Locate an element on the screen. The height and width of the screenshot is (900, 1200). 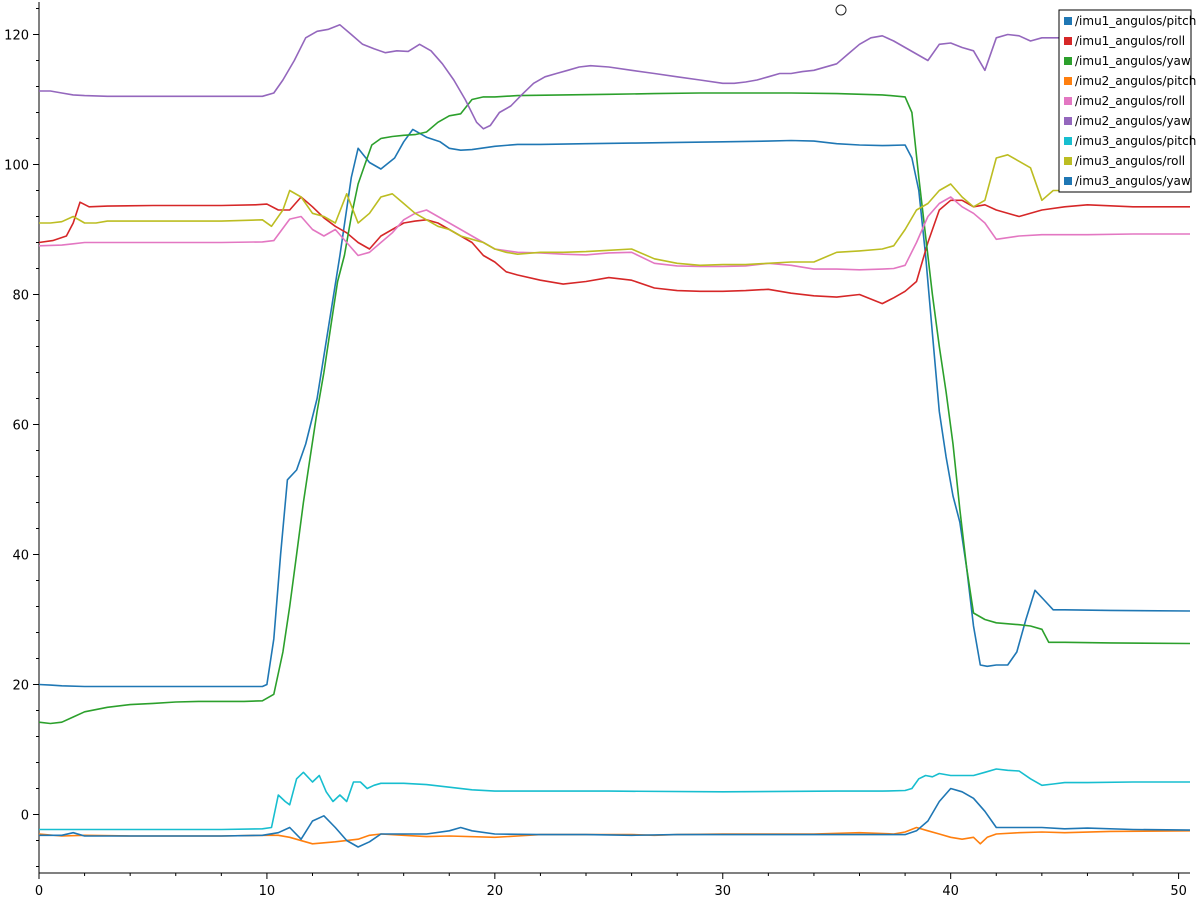
legend-label: /imu1_angulos/roll is located at coordinates (1130, 41).